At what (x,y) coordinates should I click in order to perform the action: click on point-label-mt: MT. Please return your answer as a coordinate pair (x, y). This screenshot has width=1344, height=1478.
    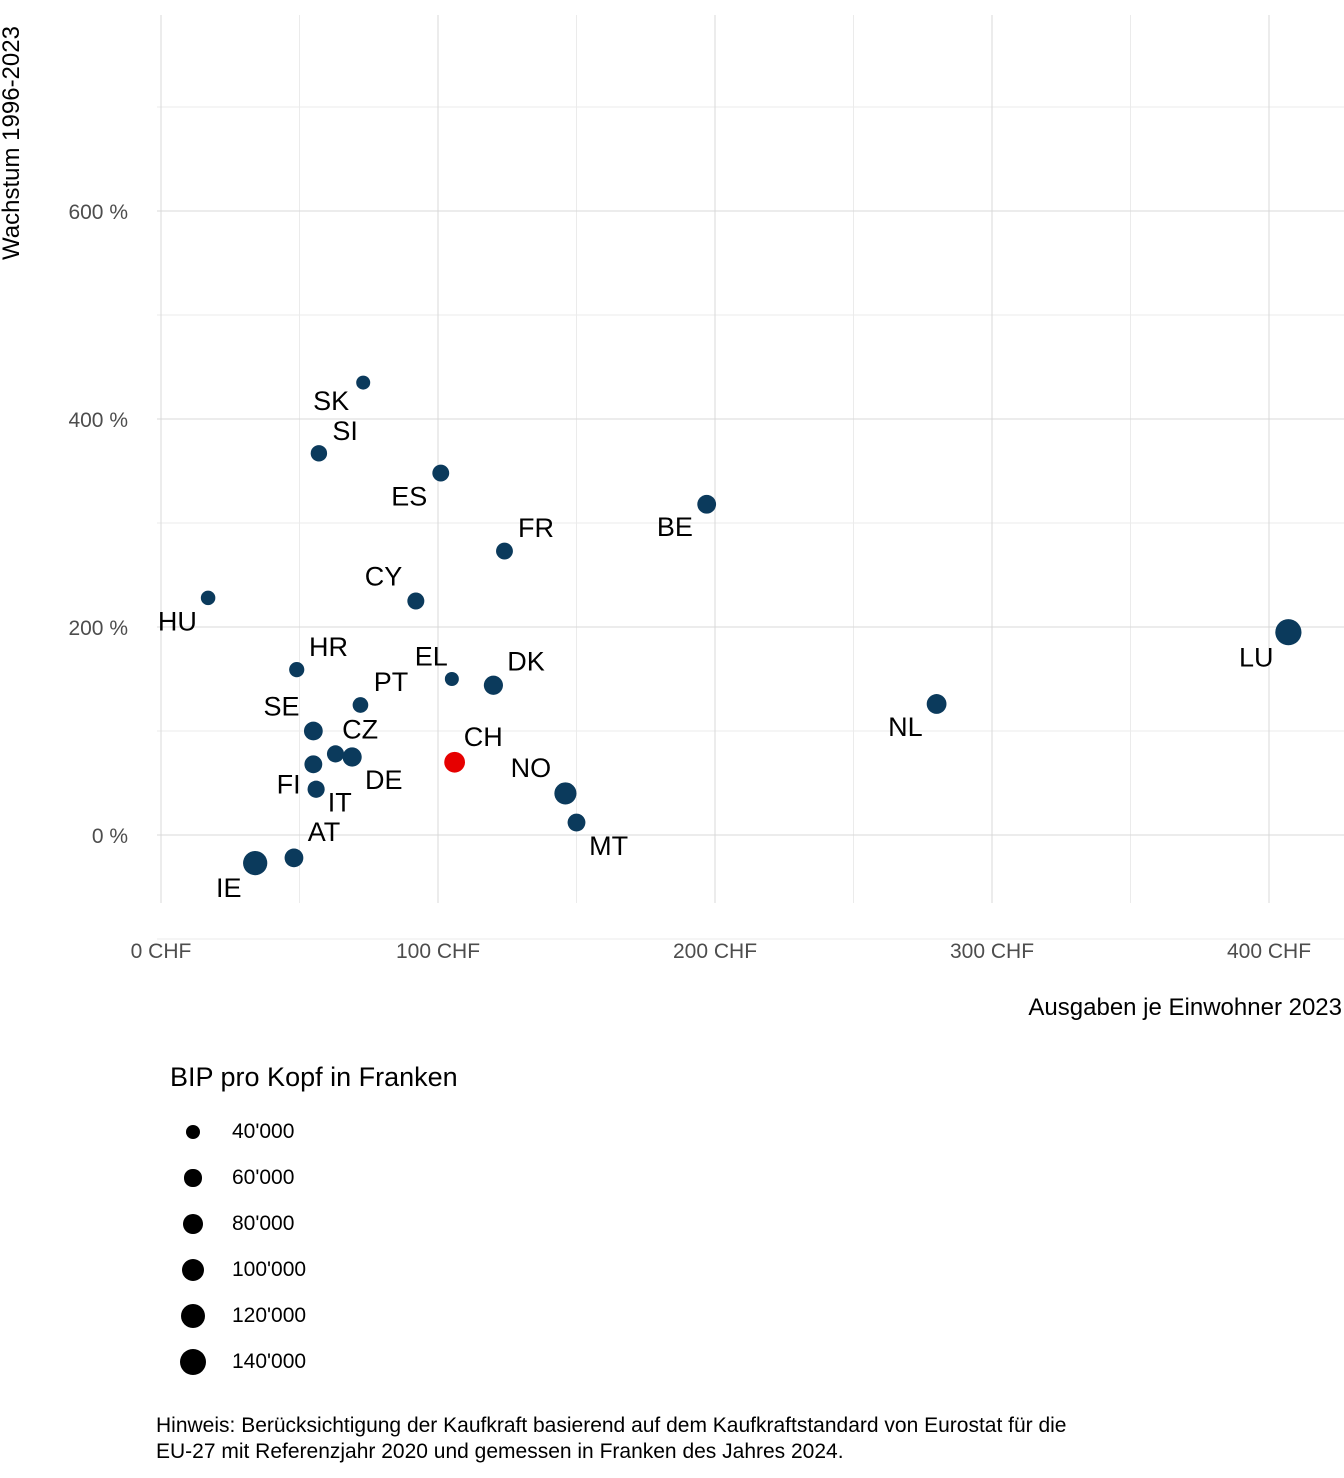
    Looking at the image, I should click on (608, 846).